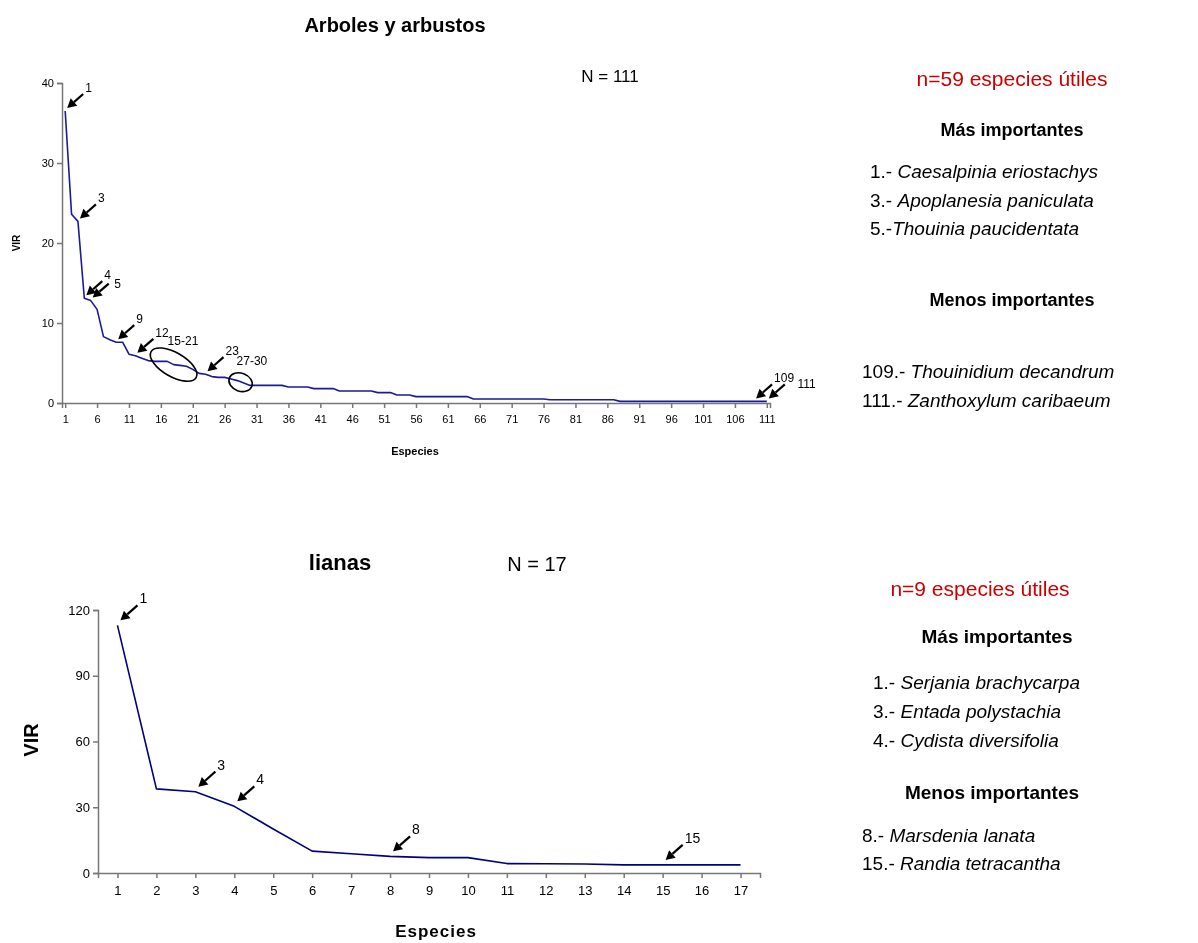 This screenshot has width=1198, height=943. I want to click on chart-title: lianas, so click(340, 562).